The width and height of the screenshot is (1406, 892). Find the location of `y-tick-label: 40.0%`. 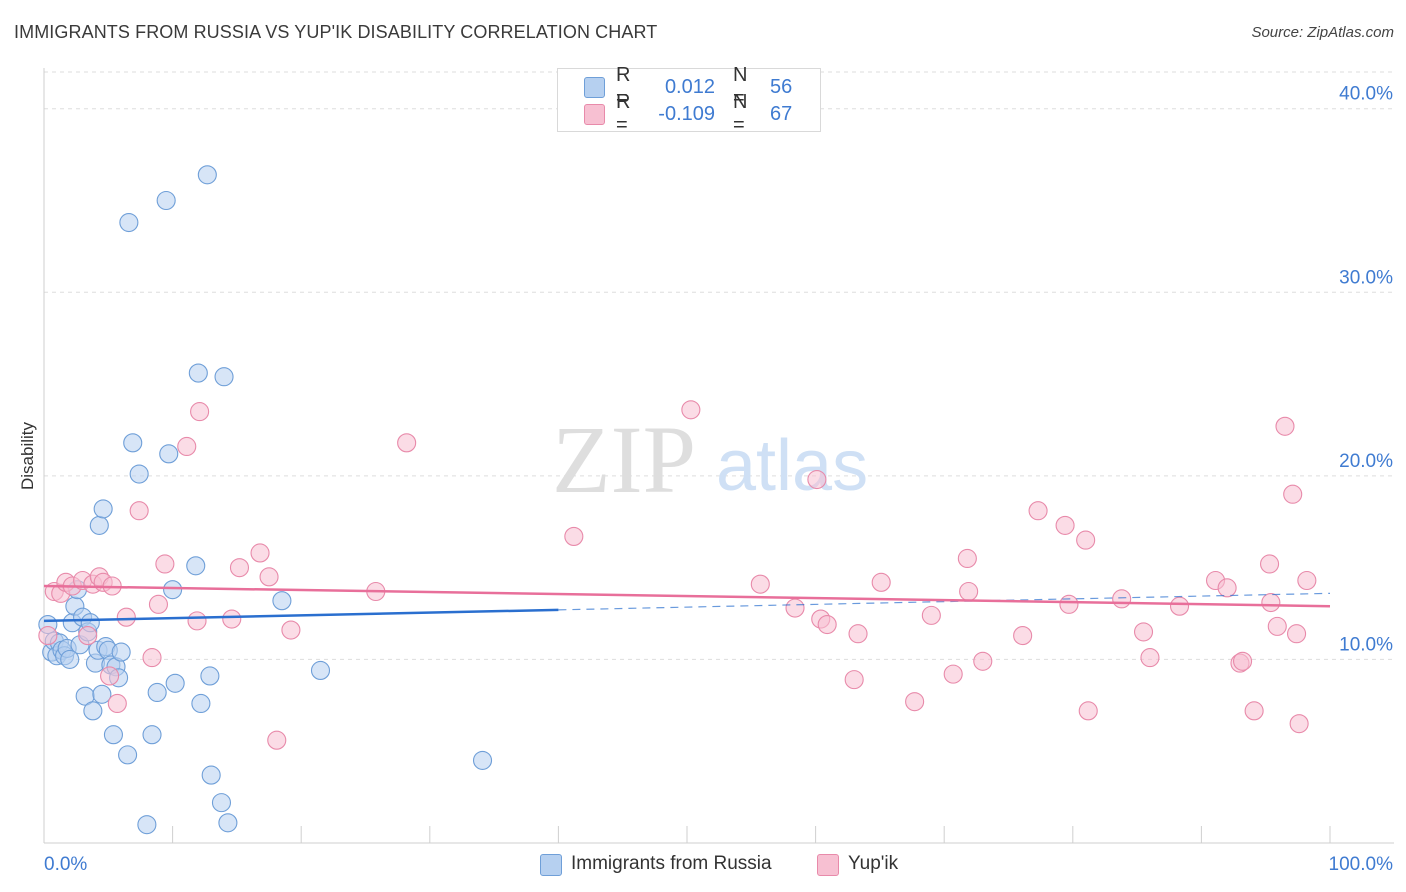

y-tick-label: 40.0% is located at coordinates (1366, 94).